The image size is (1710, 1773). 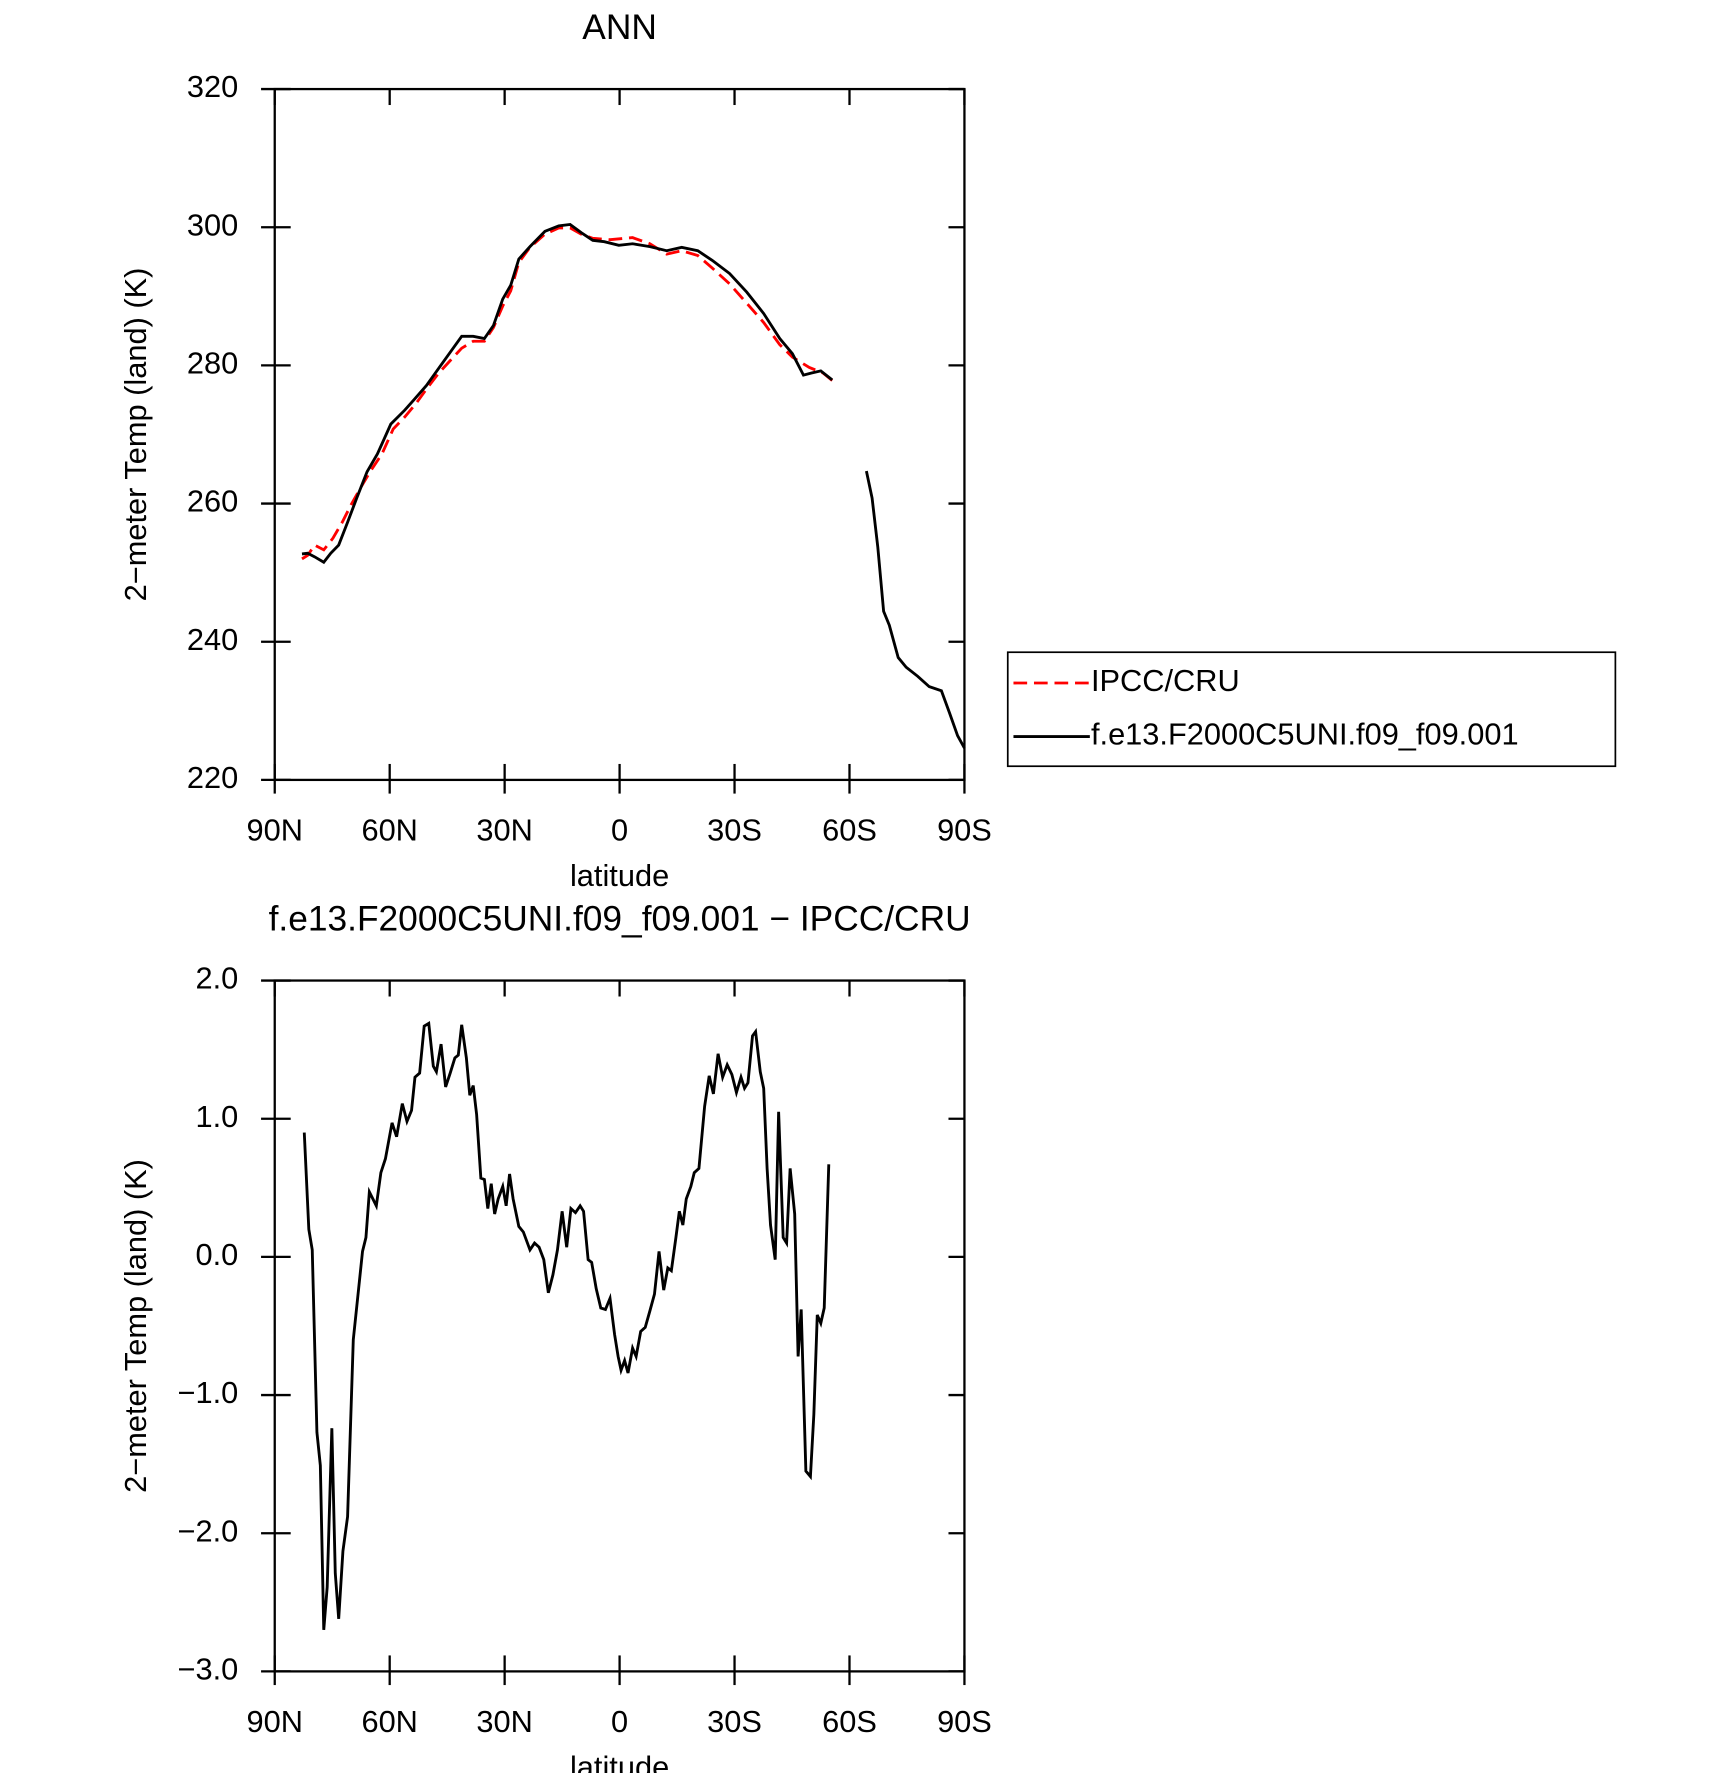 What do you see at coordinates (212, 501) in the screenshot?
I see `y-tick-label: 260` at bounding box center [212, 501].